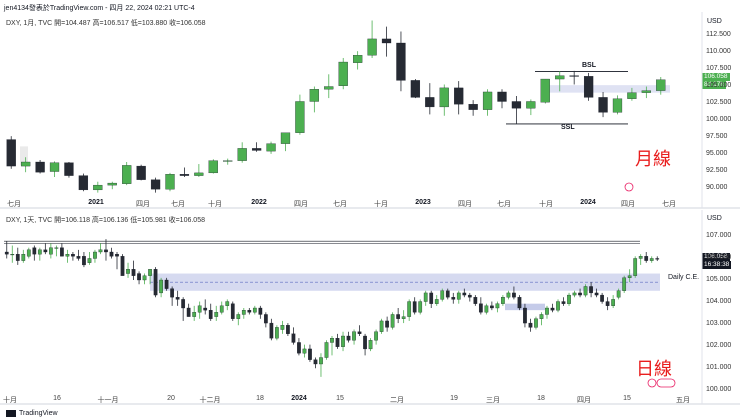  I want to click on y-tick-label: 97.500, so click(717, 136).